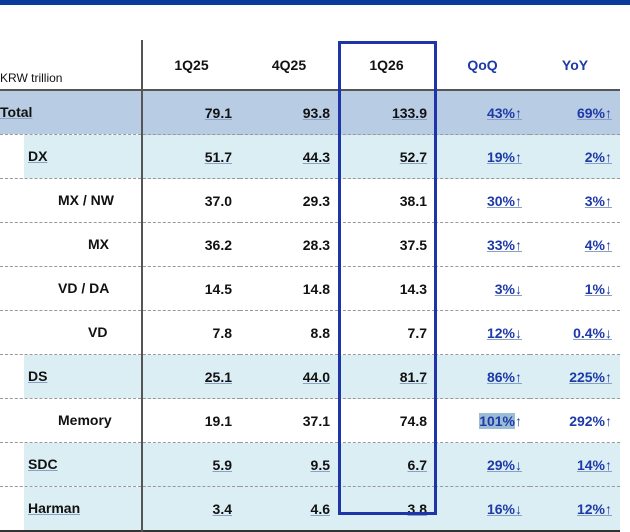 Image resolution: width=630 pixels, height=532 pixels. What do you see at coordinates (518, 420) in the screenshot?
I see `qoq-arrow: ↑` at bounding box center [518, 420].